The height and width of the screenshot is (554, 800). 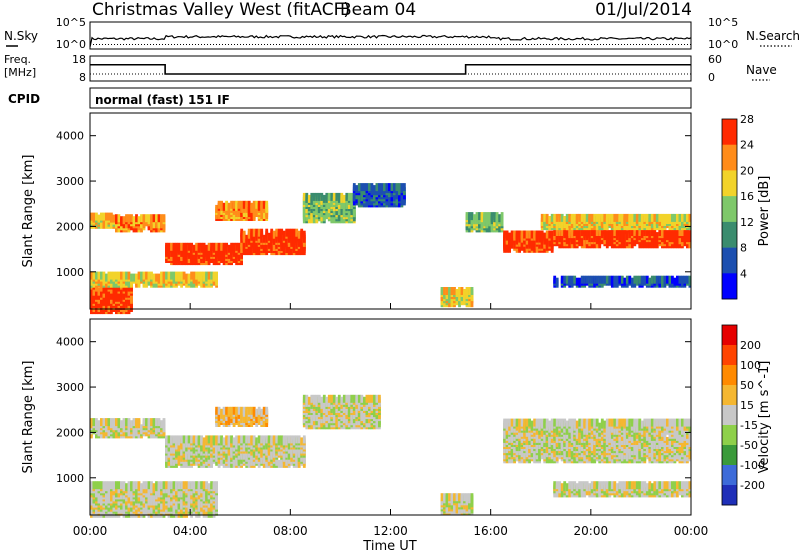 What do you see at coordinates (457, 504) in the screenshot?
I see `velocity-band` at bounding box center [457, 504].